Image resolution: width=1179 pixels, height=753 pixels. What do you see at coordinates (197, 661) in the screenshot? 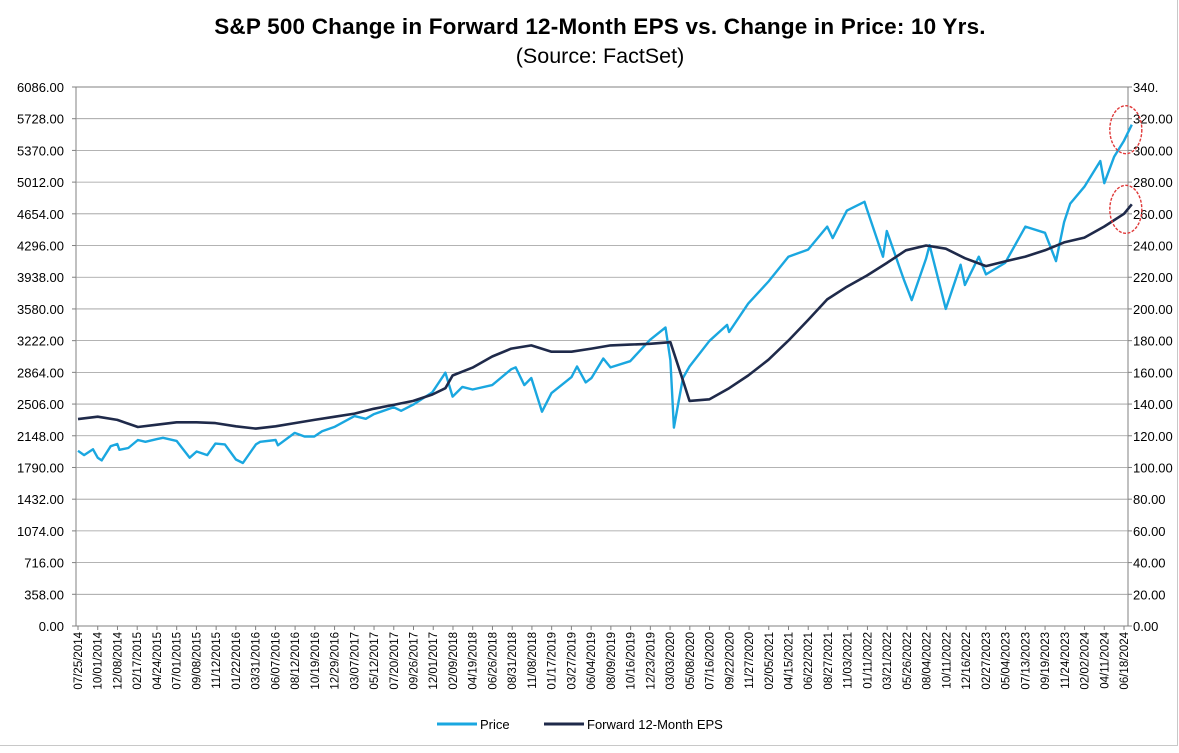
I see `x-tick-label: 09/08/2015` at bounding box center [197, 661].